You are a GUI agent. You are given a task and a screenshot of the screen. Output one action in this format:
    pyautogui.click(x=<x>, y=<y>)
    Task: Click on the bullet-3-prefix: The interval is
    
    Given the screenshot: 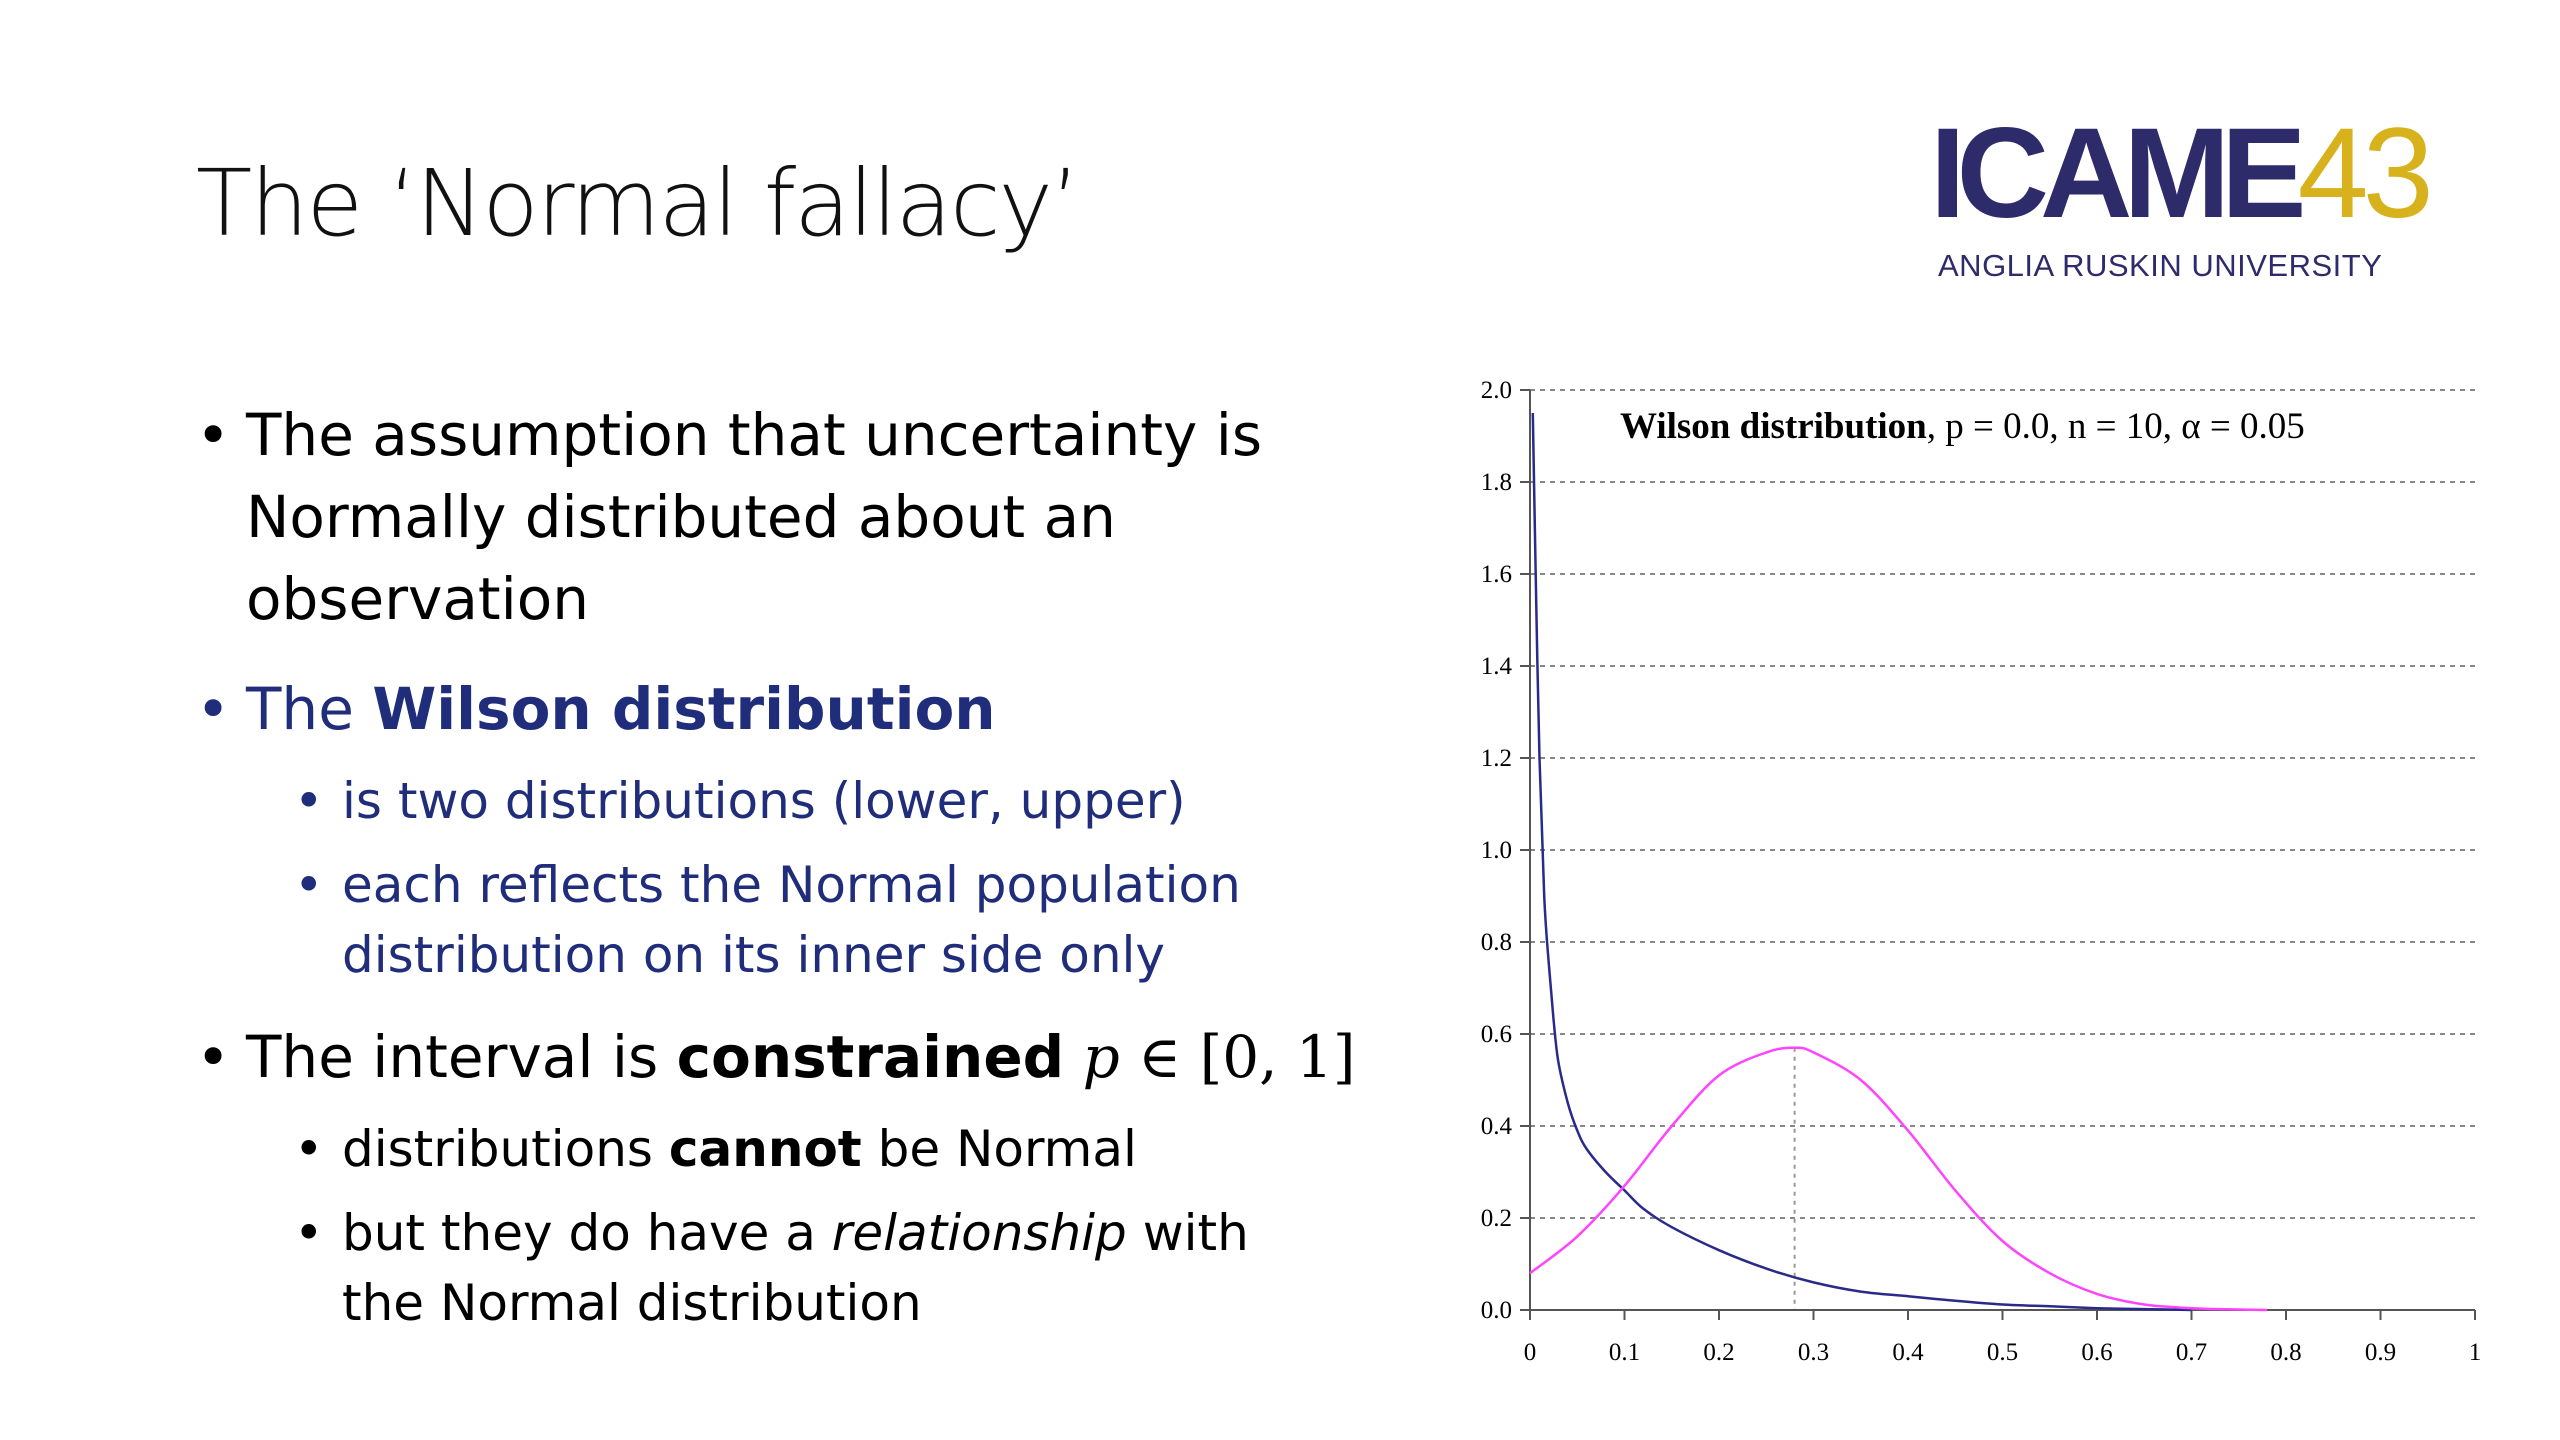 What is the action you would take?
    pyautogui.click(x=461, y=1057)
    